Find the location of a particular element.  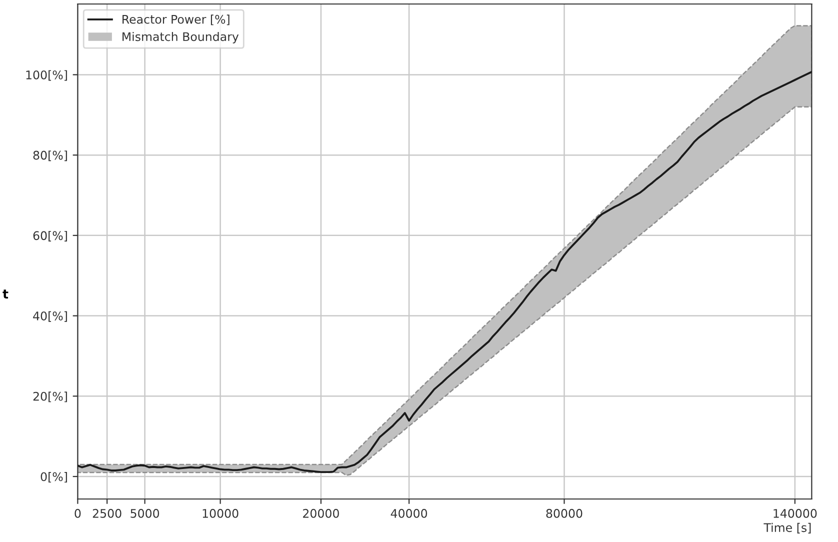

y-tick-label: 20[%] is located at coordinates (50, 397).